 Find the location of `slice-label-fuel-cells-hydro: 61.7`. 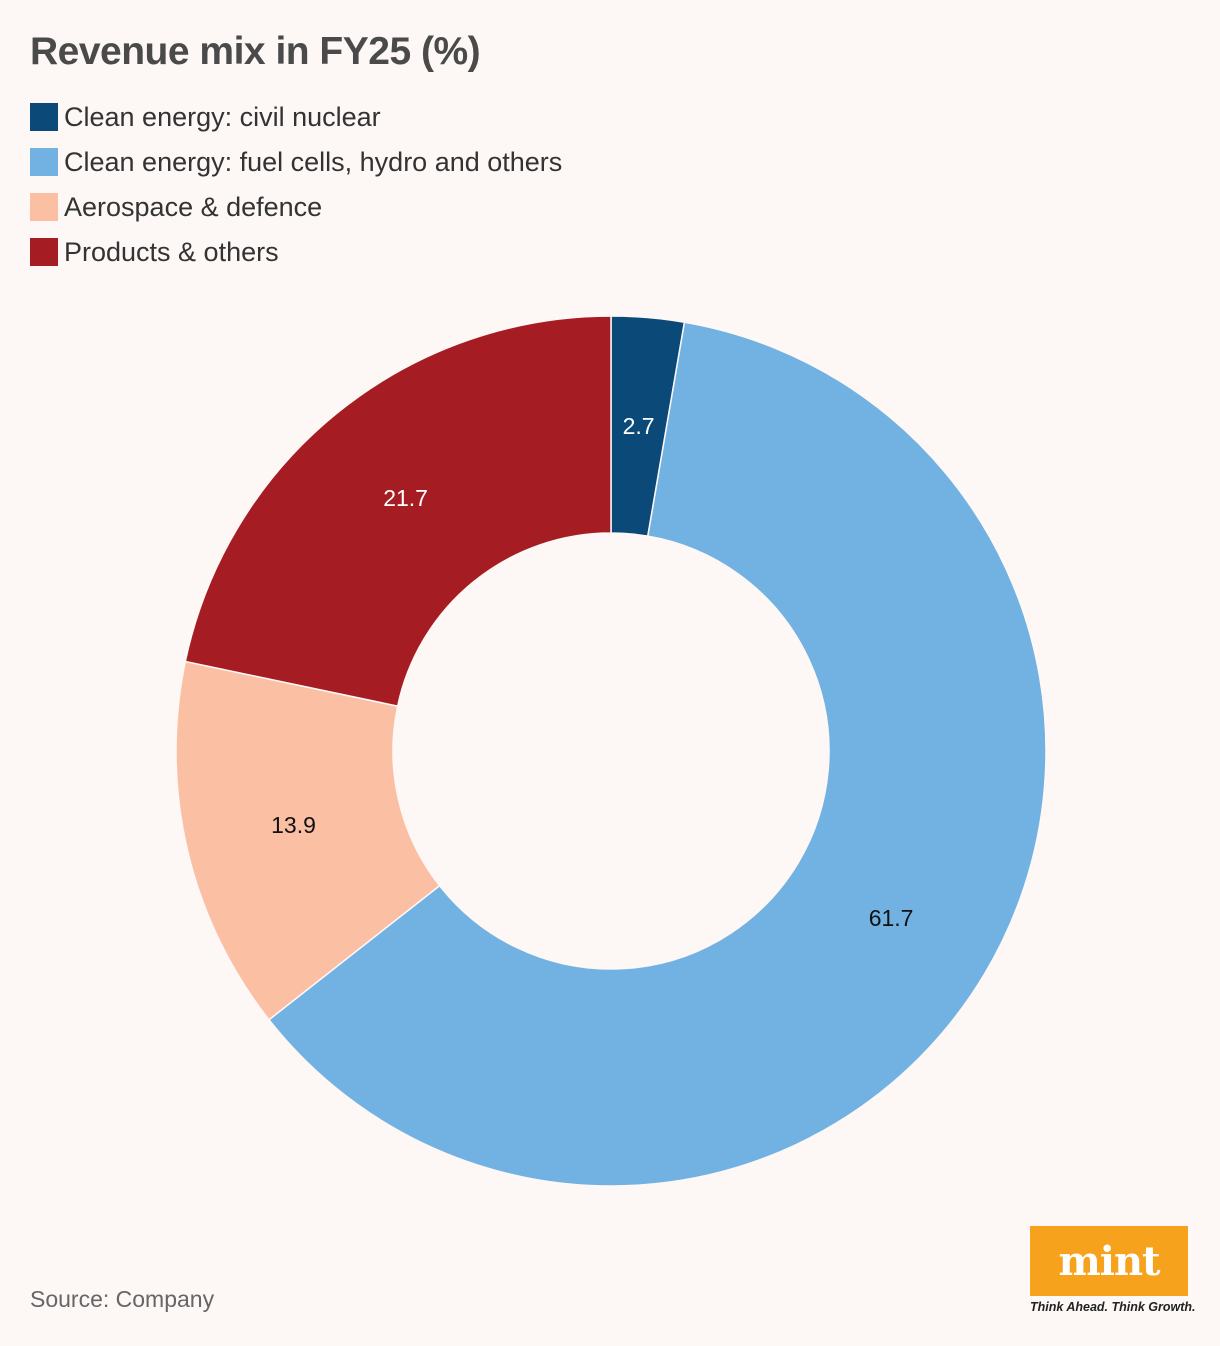

slice-label-fuel-cells-hydro: 61.7 is located at coordinates (891, 918).